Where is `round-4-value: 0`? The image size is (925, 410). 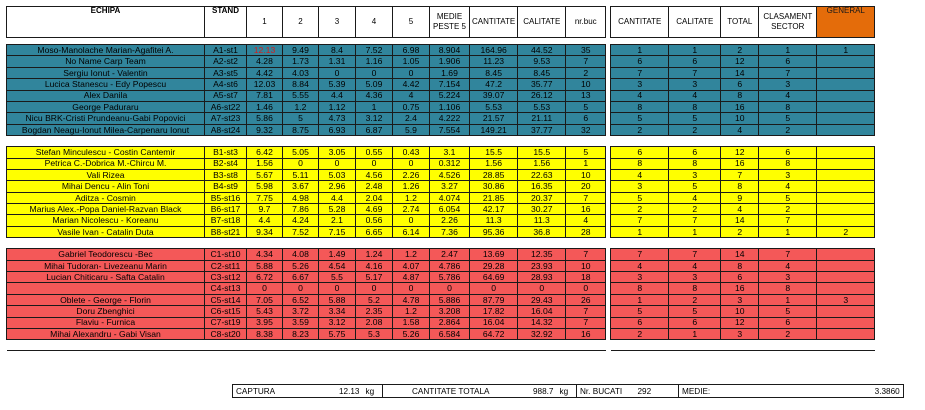
round-4-value: 0 is located at coordinates (374, 163).